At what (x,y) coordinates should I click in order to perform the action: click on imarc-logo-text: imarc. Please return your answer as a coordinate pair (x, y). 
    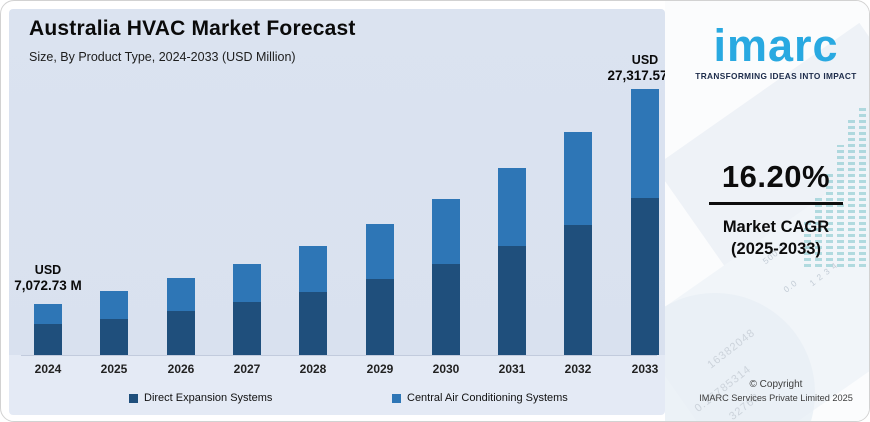
    Looking at the image, I should click on (776, 45).